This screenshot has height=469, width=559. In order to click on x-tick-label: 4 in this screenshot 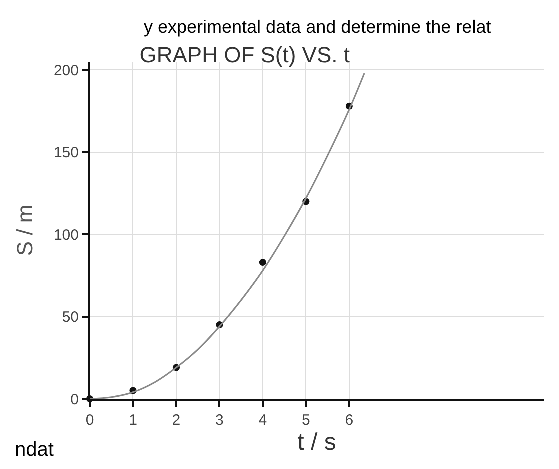, I will do `click(263, 420)`.